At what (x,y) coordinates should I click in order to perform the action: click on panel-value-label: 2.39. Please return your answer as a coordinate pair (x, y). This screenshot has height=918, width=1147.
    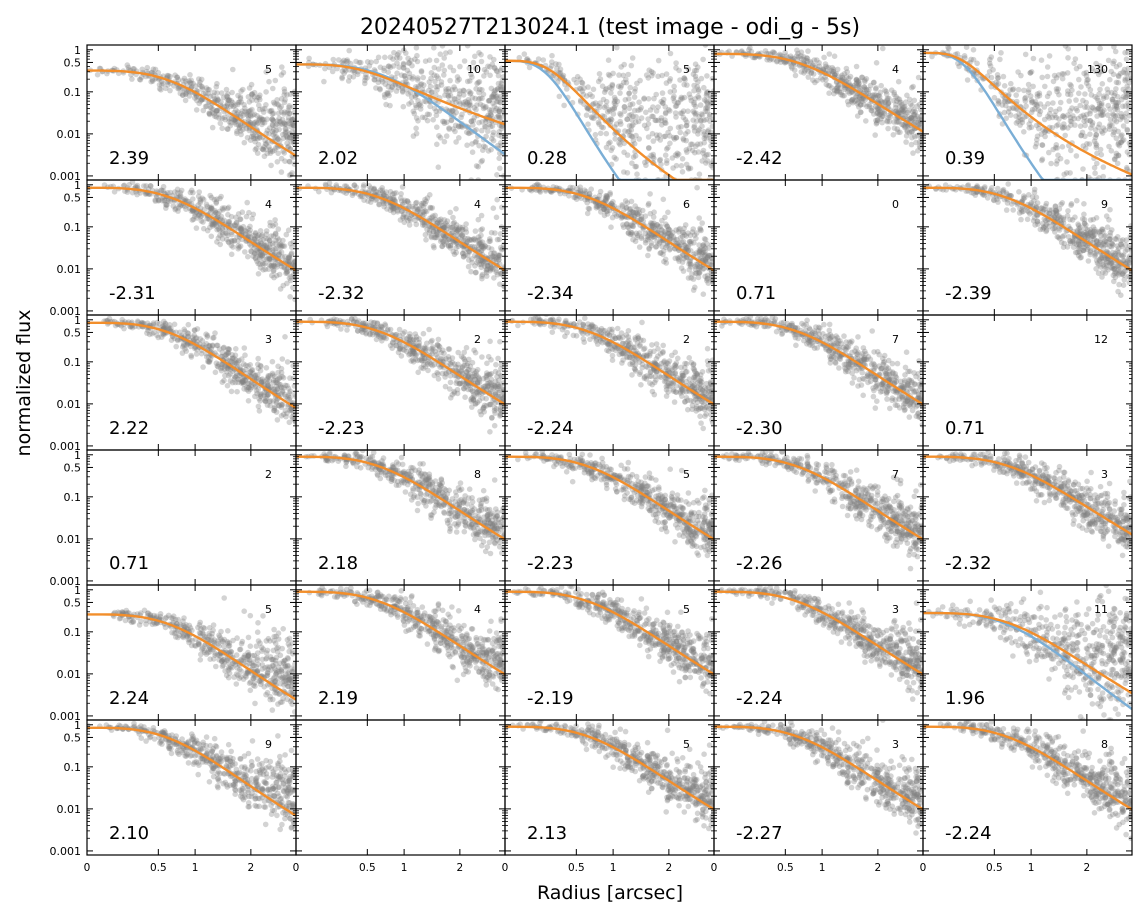
    Looking at the image, I should click on (129, 158).